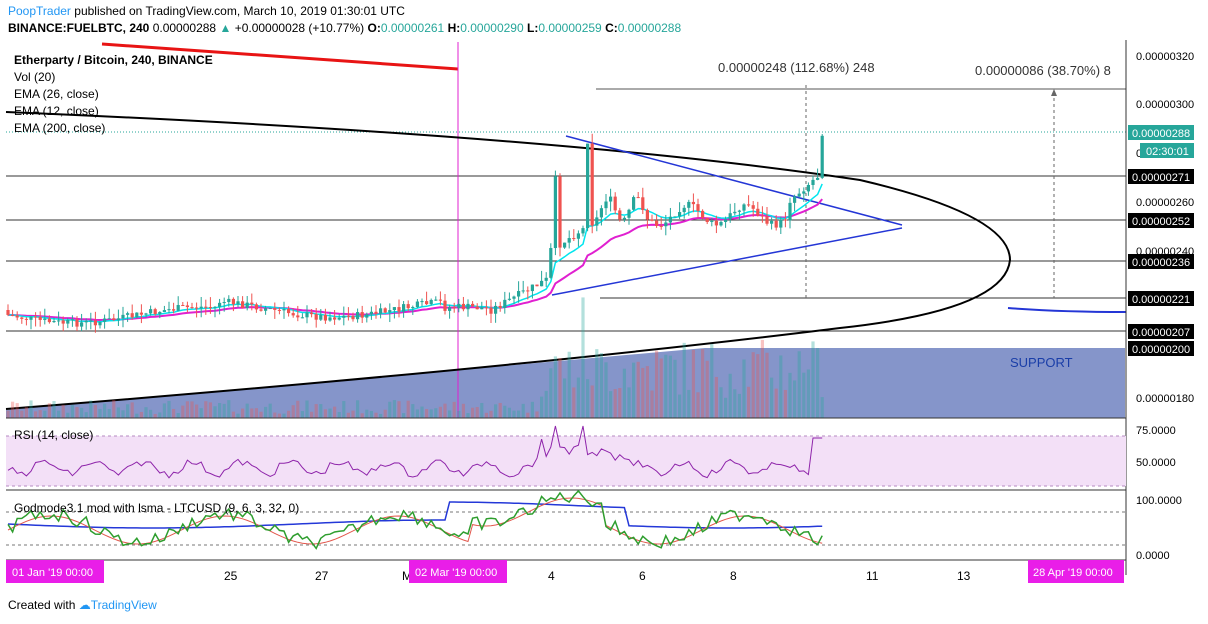 The height and width of the screenshot is (624, 1208). Describe the element at coordinates (727, 261) in the screenshot. I see `triangle-lower-line` at that location.